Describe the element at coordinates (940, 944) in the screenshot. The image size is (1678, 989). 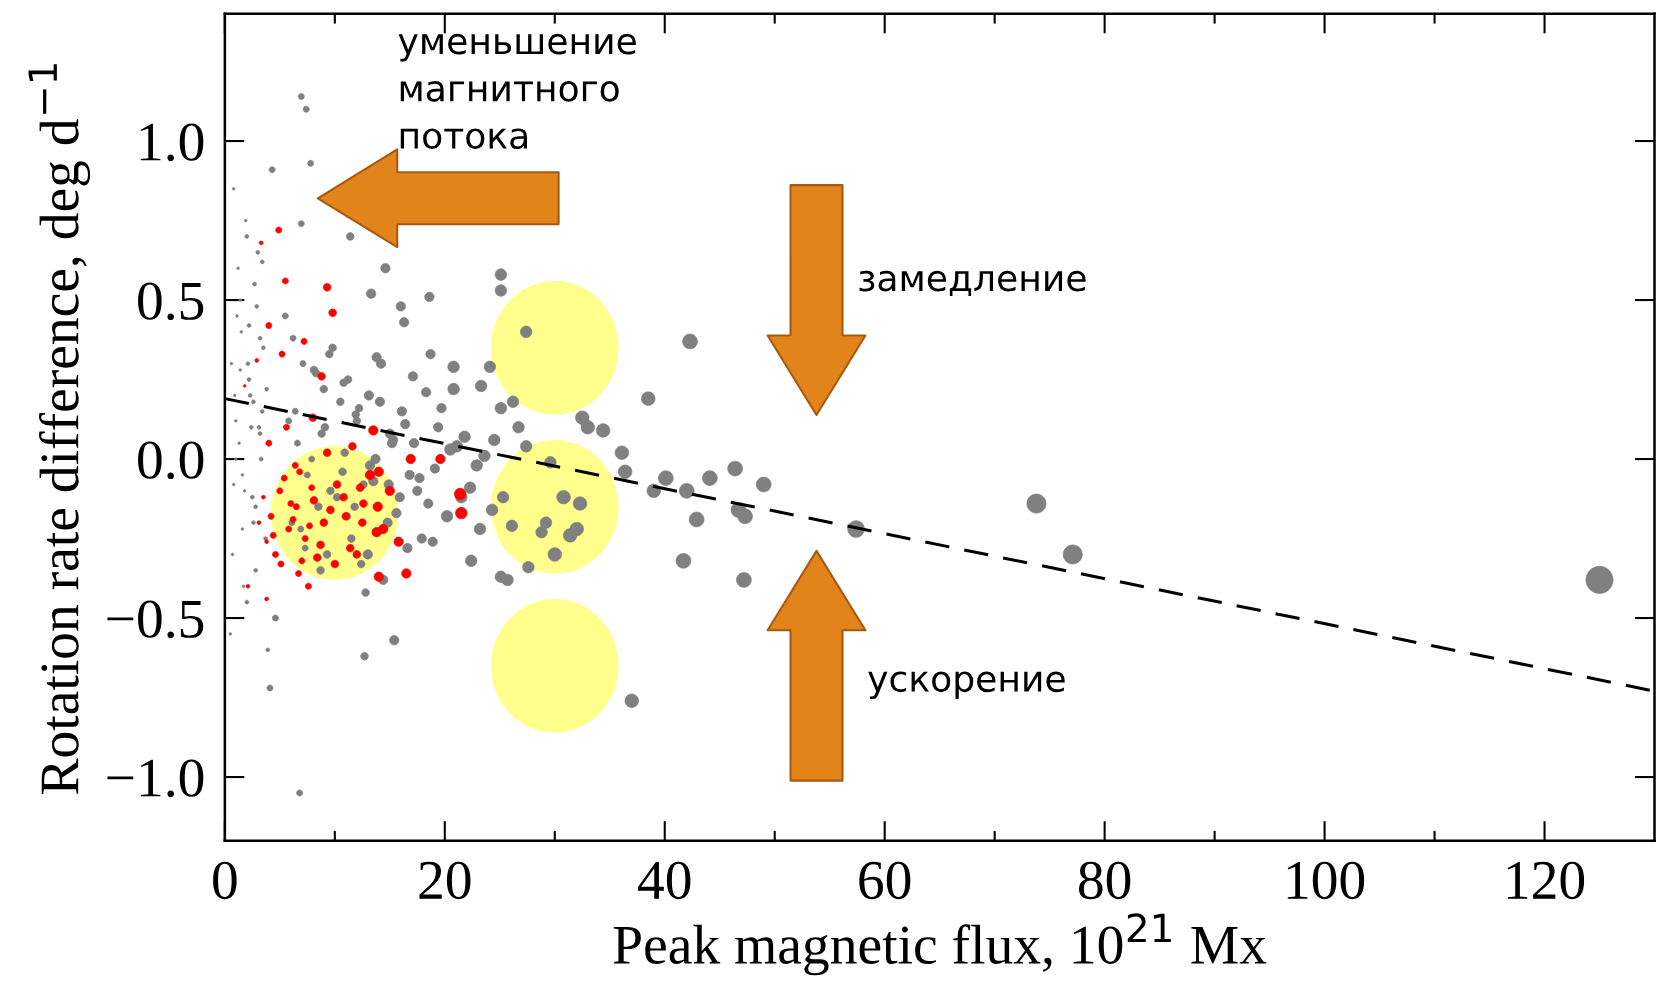
I see `x-axis-title: Peak magnetic flux, 10$^{21}$ Mx` at that location.